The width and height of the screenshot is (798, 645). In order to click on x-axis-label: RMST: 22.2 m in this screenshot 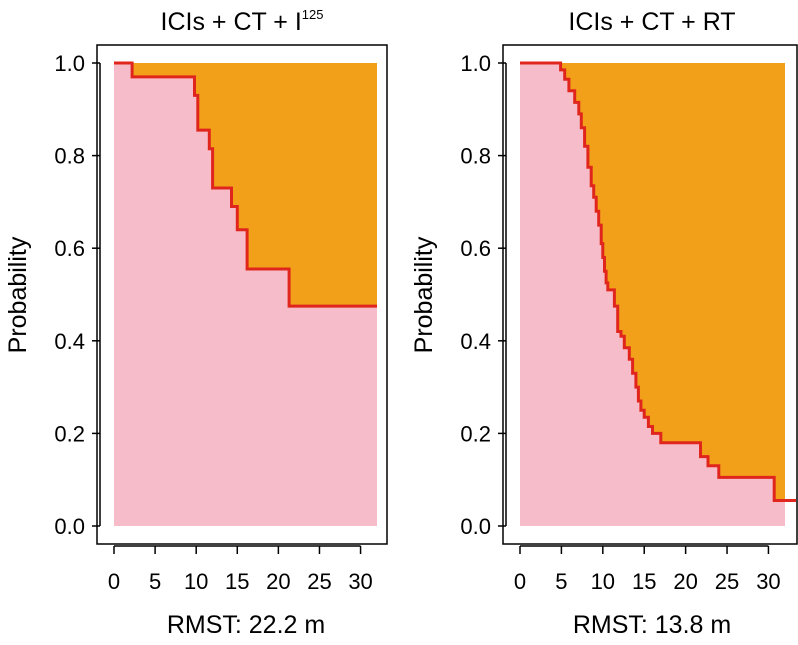, I will do `click(246, 625)`.